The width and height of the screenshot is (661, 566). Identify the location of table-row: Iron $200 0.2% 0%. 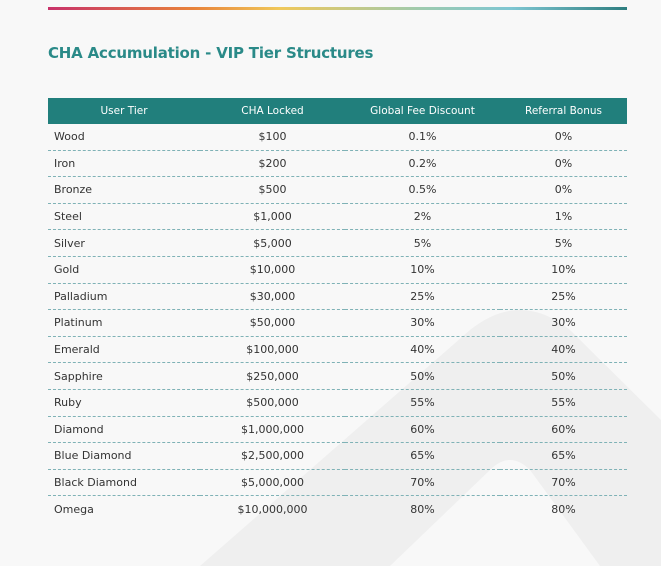
(337, 164).